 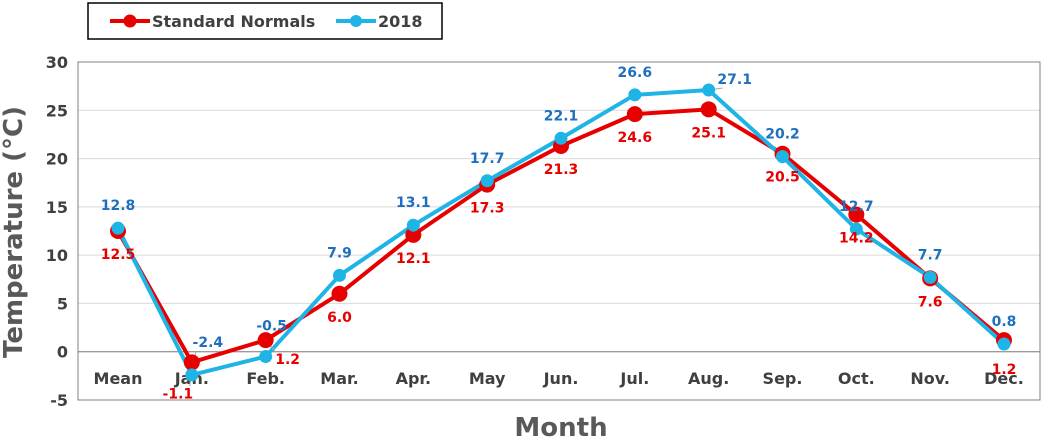 What do you see at coordinates (57, 110) in the screenshot?
I see `y-tick-label: 25` at bounding box center [57, 110].